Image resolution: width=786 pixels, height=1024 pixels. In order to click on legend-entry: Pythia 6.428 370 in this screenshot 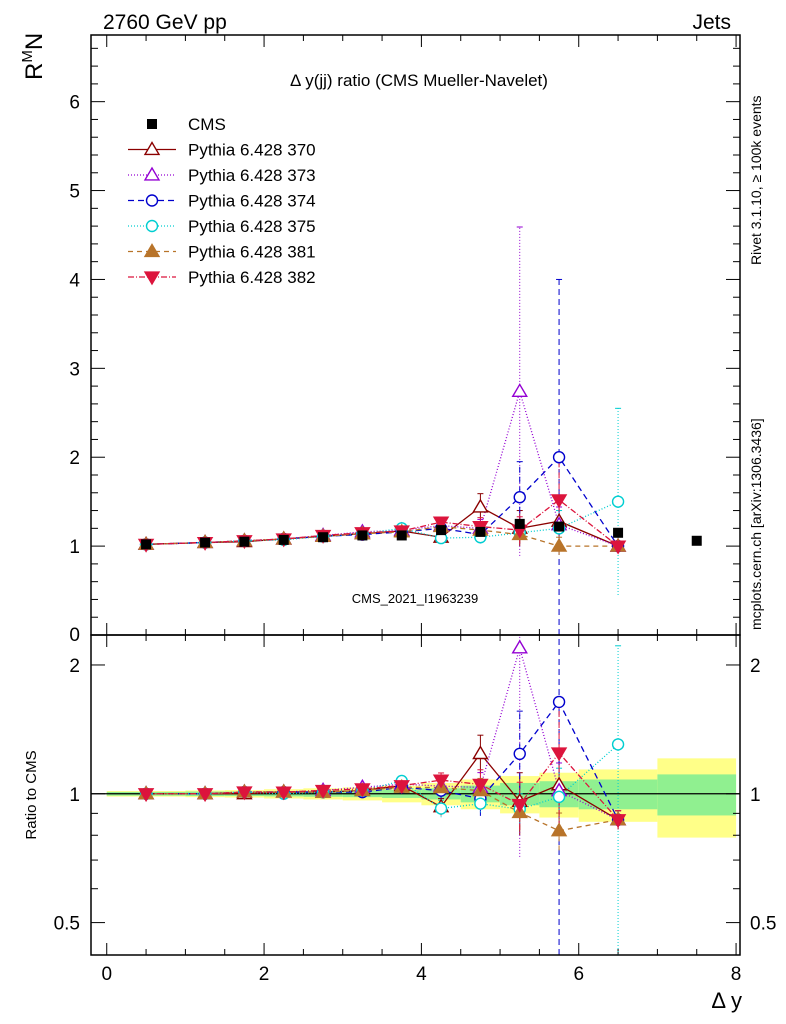, I will do `click(222, 150)`.